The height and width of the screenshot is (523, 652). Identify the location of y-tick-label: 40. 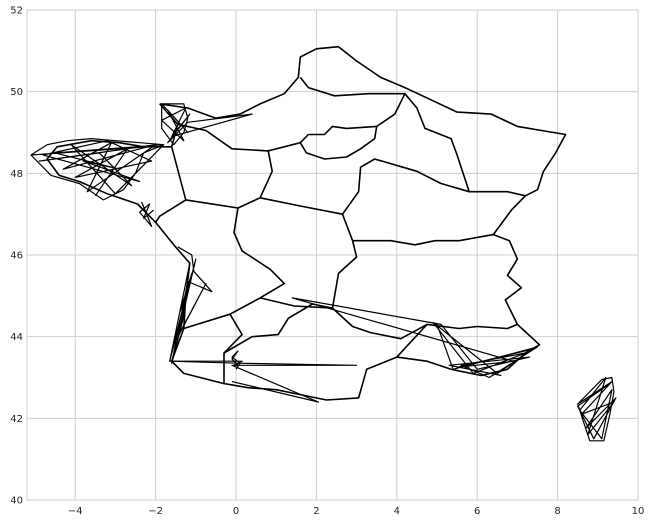
(16, 501).